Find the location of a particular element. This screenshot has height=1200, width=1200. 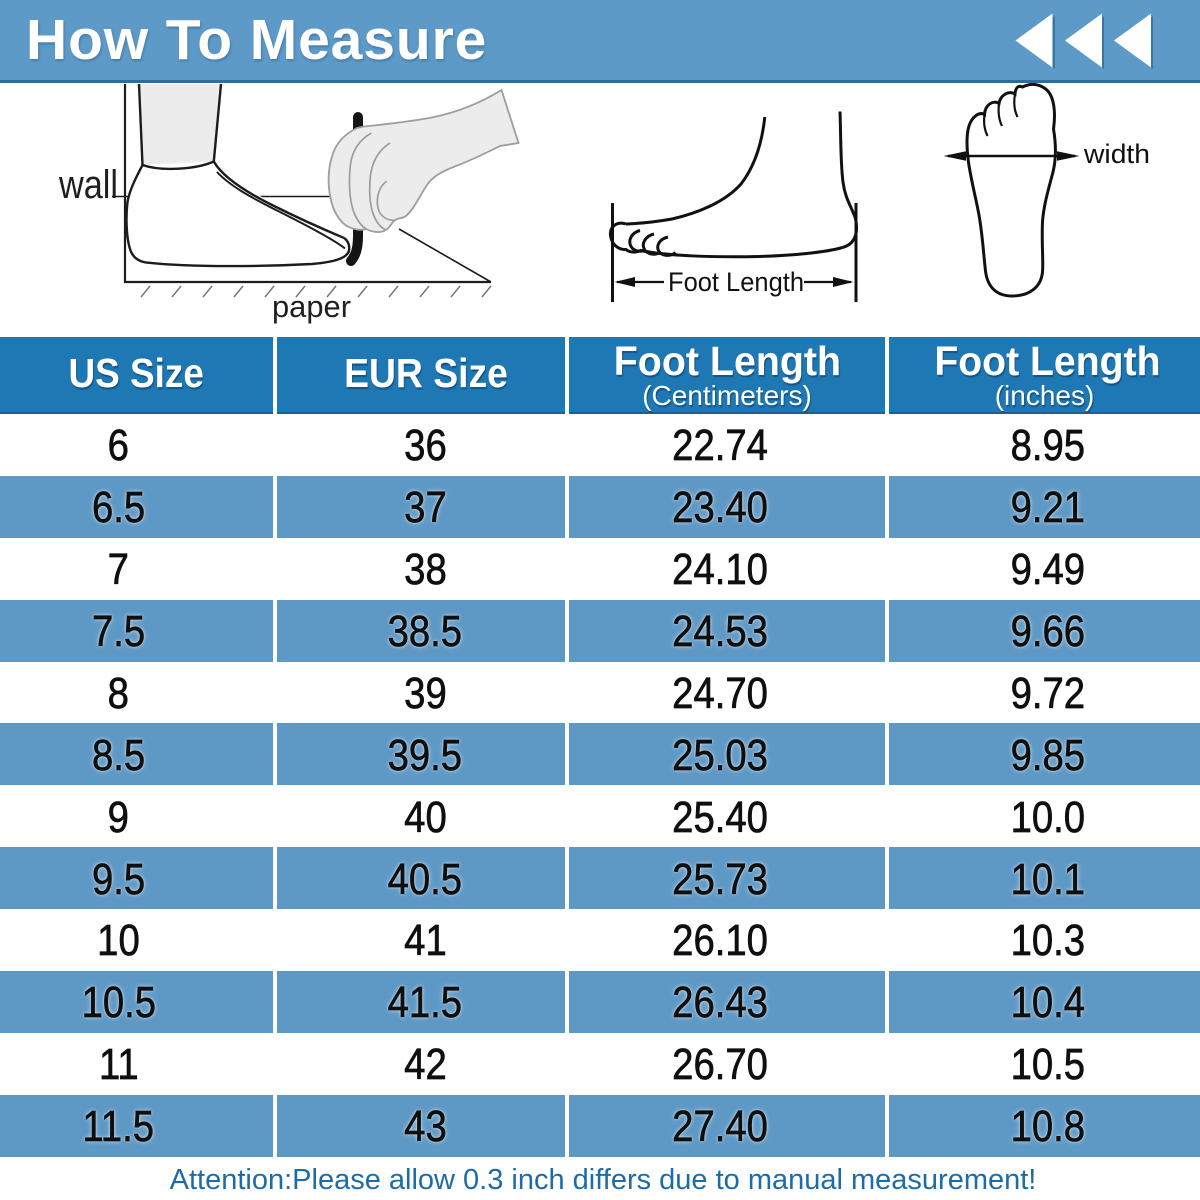

svg-text: wall is located at coordinates (88, 185).